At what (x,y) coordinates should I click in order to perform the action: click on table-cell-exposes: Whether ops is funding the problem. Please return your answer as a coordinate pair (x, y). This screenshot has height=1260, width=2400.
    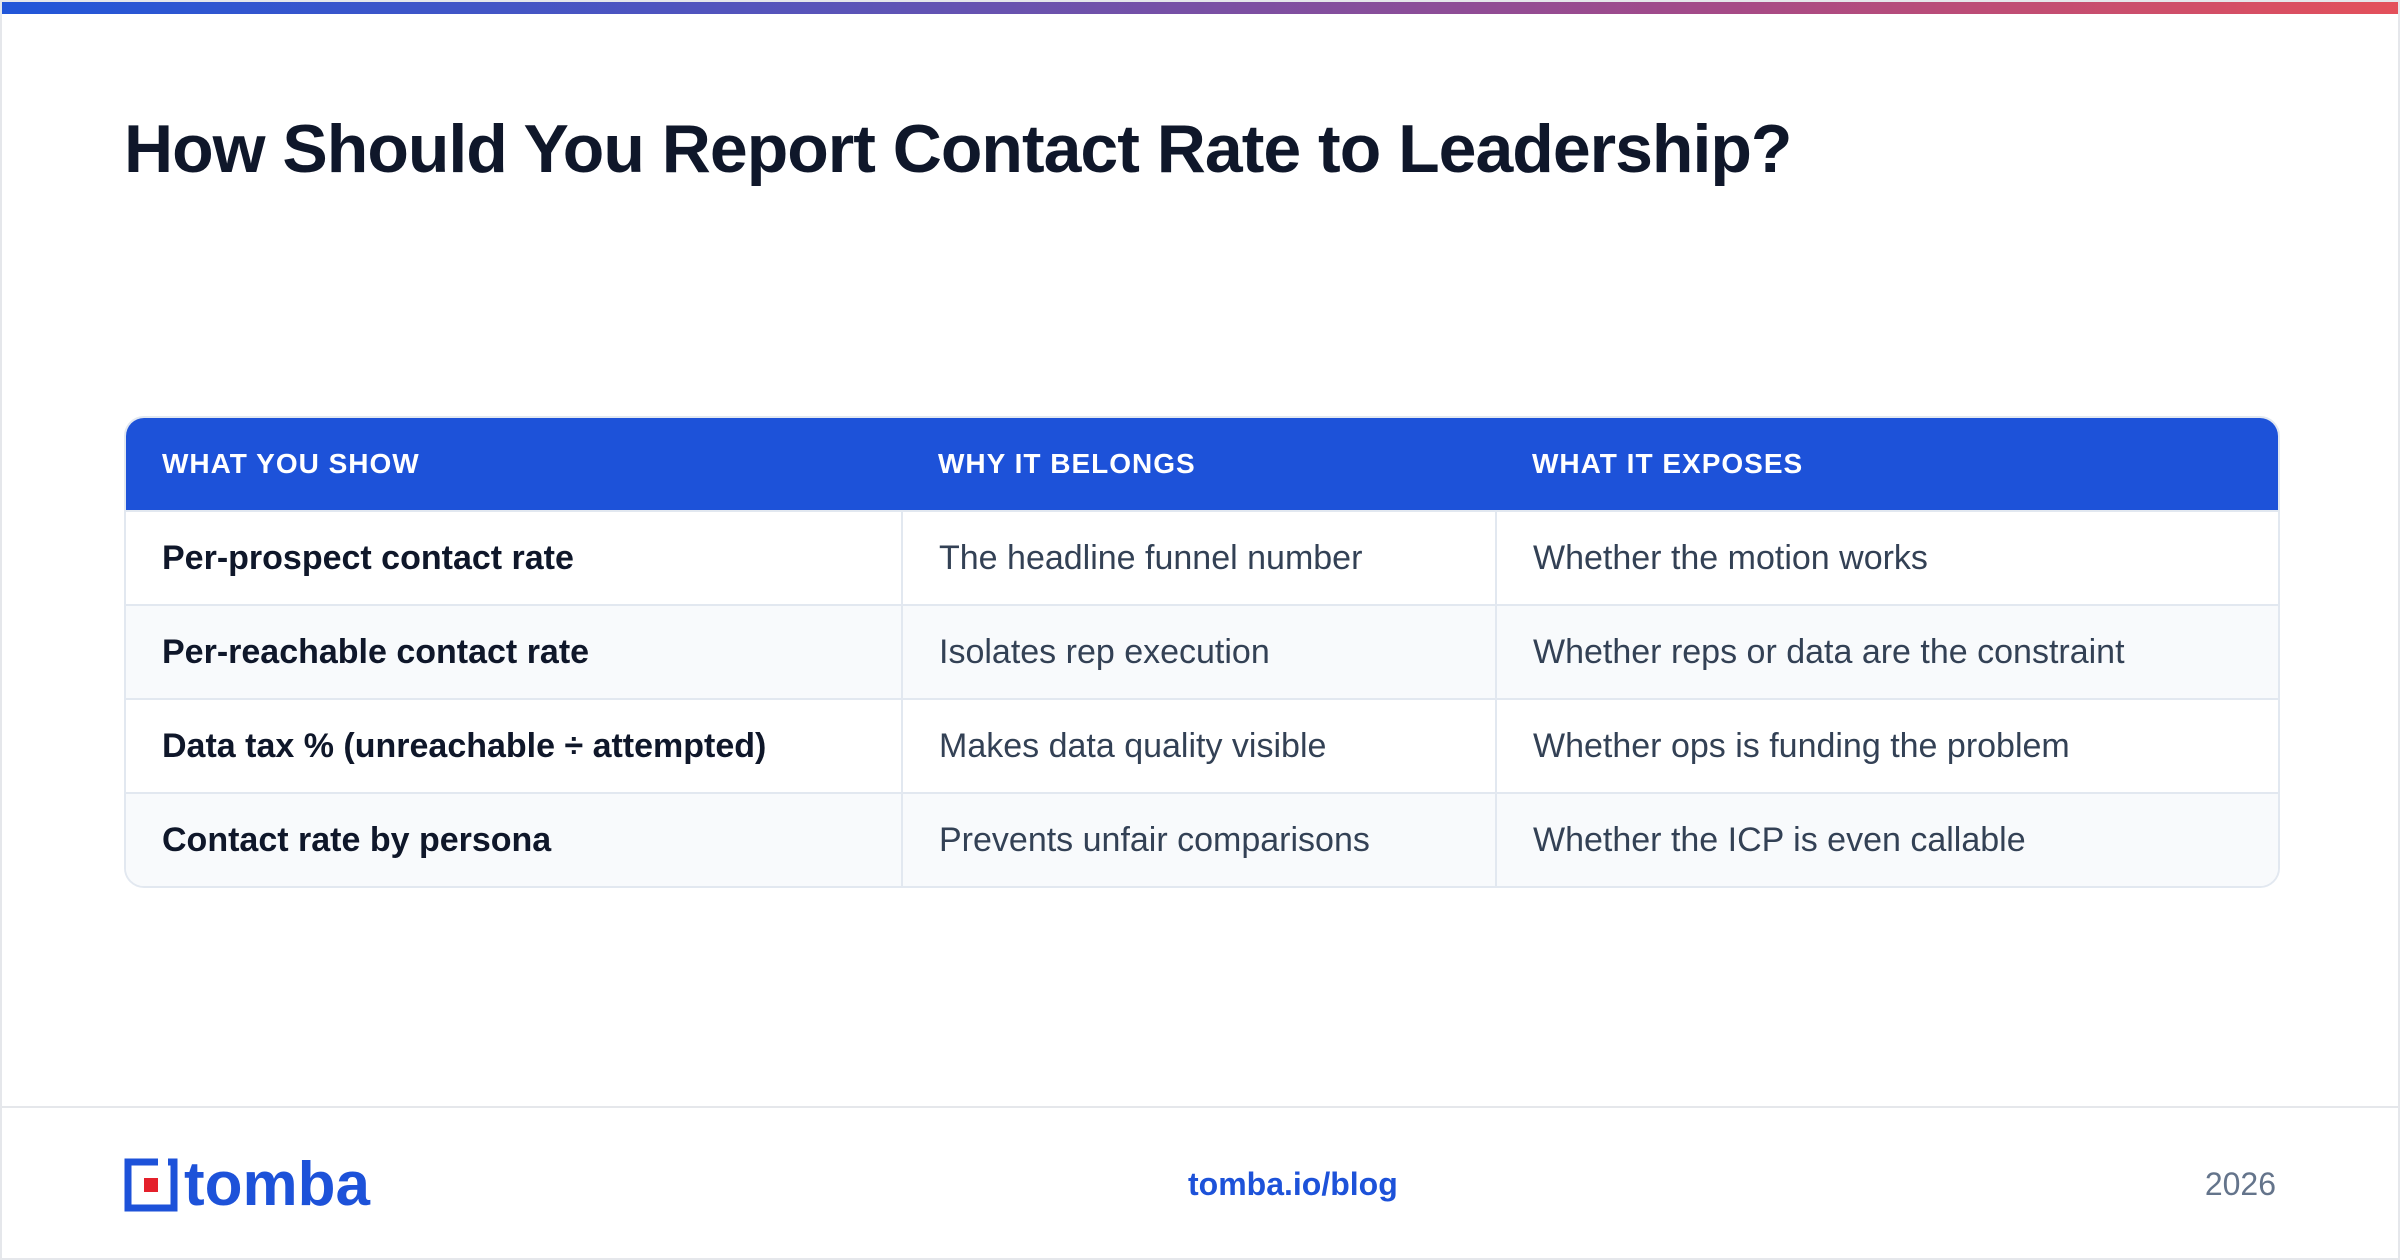
    Looking at the image, I should click on (1886, 745).